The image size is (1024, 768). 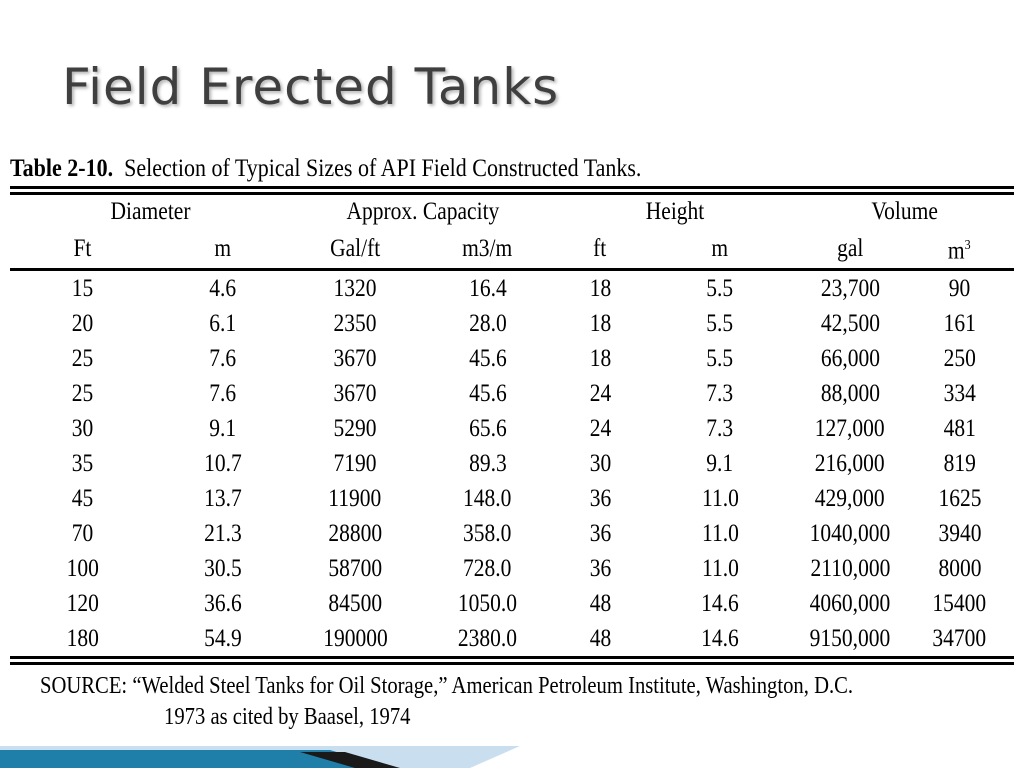 I want to click on unit-header-m3: m3, so click(x=959, y=251).